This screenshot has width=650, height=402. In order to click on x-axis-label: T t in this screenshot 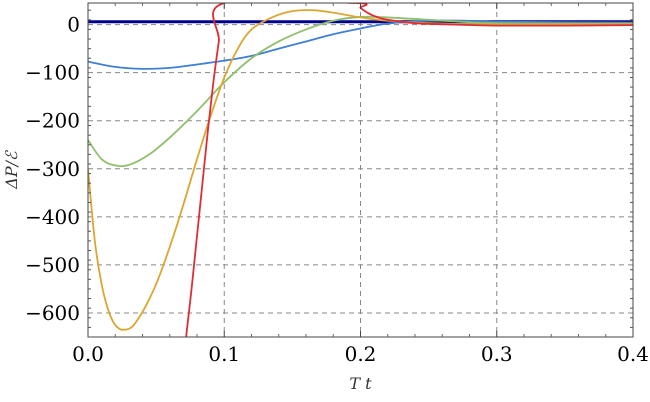, I will do `click(360, 383)`.